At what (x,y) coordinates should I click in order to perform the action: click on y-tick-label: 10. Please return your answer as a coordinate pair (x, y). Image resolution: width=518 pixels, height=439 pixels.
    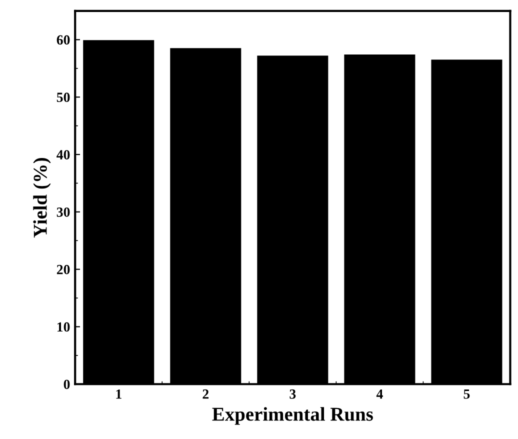
    Looking at the image, I should click on (63, 327).